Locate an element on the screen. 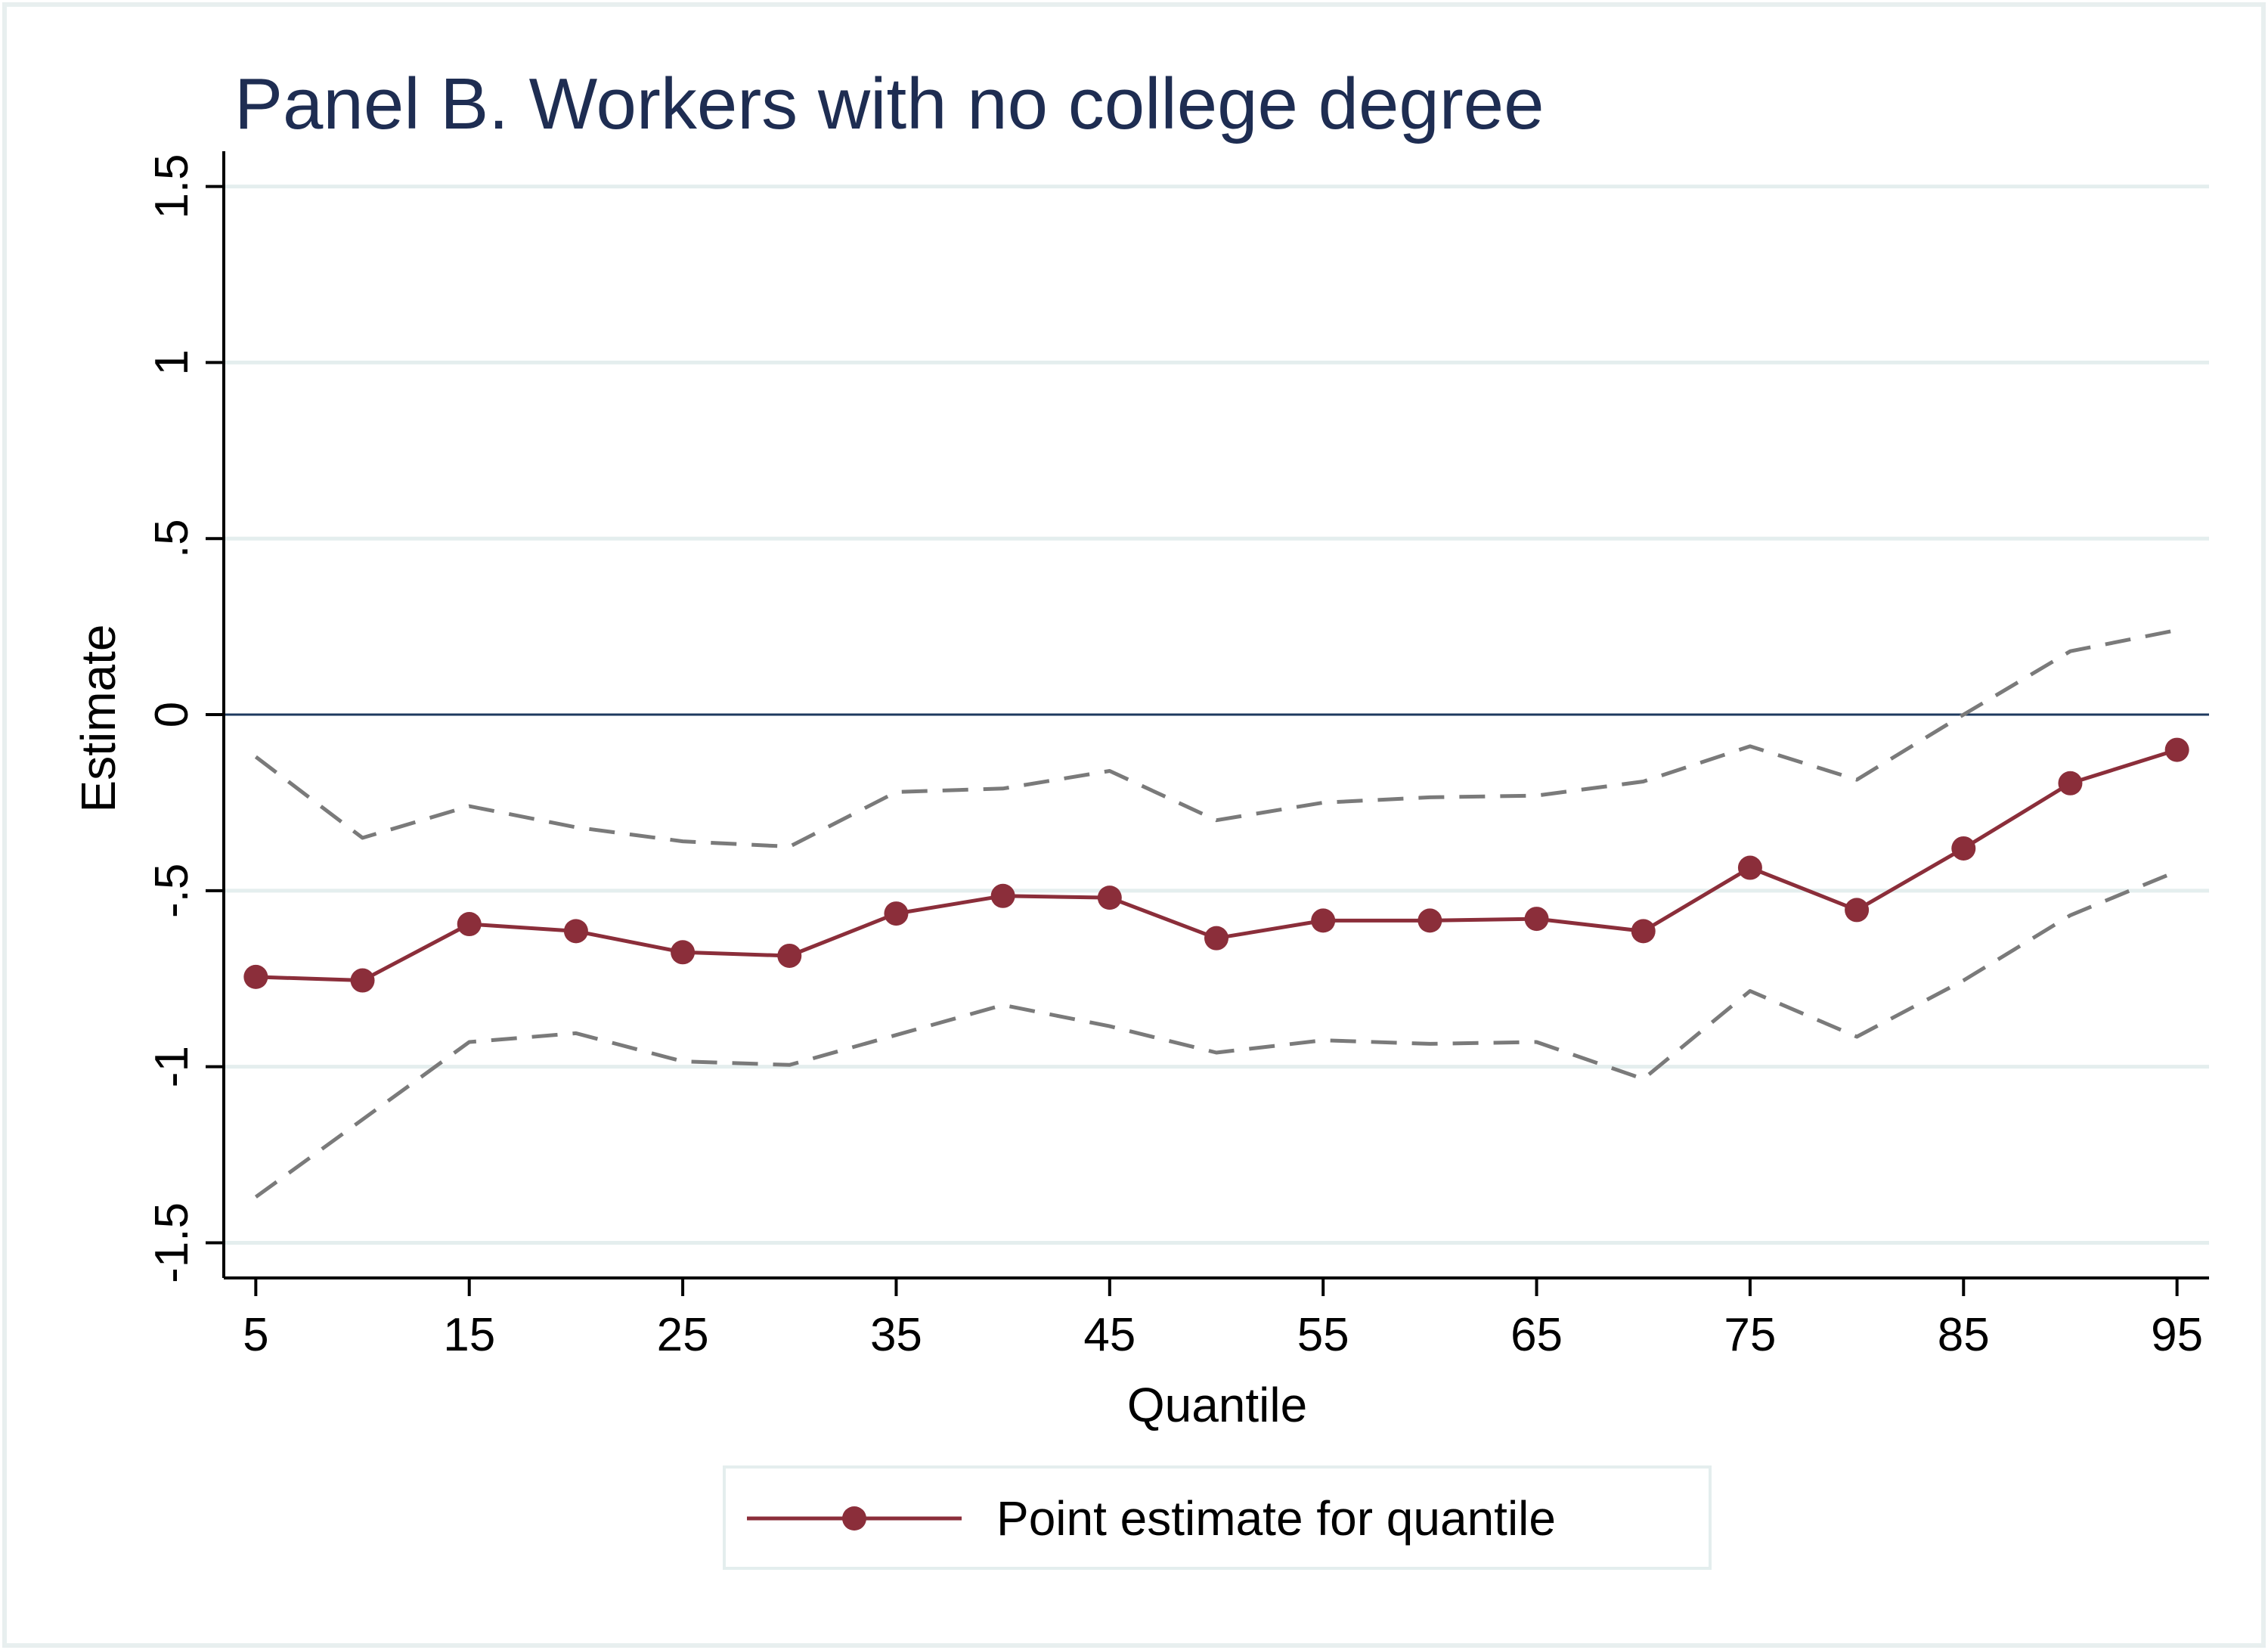  x-tick-label-3: 35 is located at coordinates (896, 1335).